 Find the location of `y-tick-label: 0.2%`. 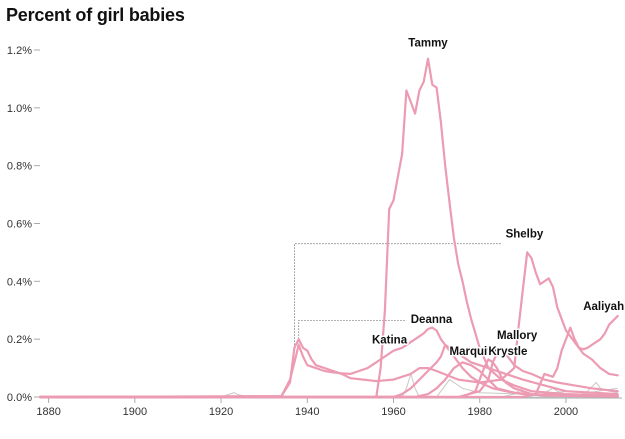

y-tick-label: 0.2% is located at coordinates (19, 340).